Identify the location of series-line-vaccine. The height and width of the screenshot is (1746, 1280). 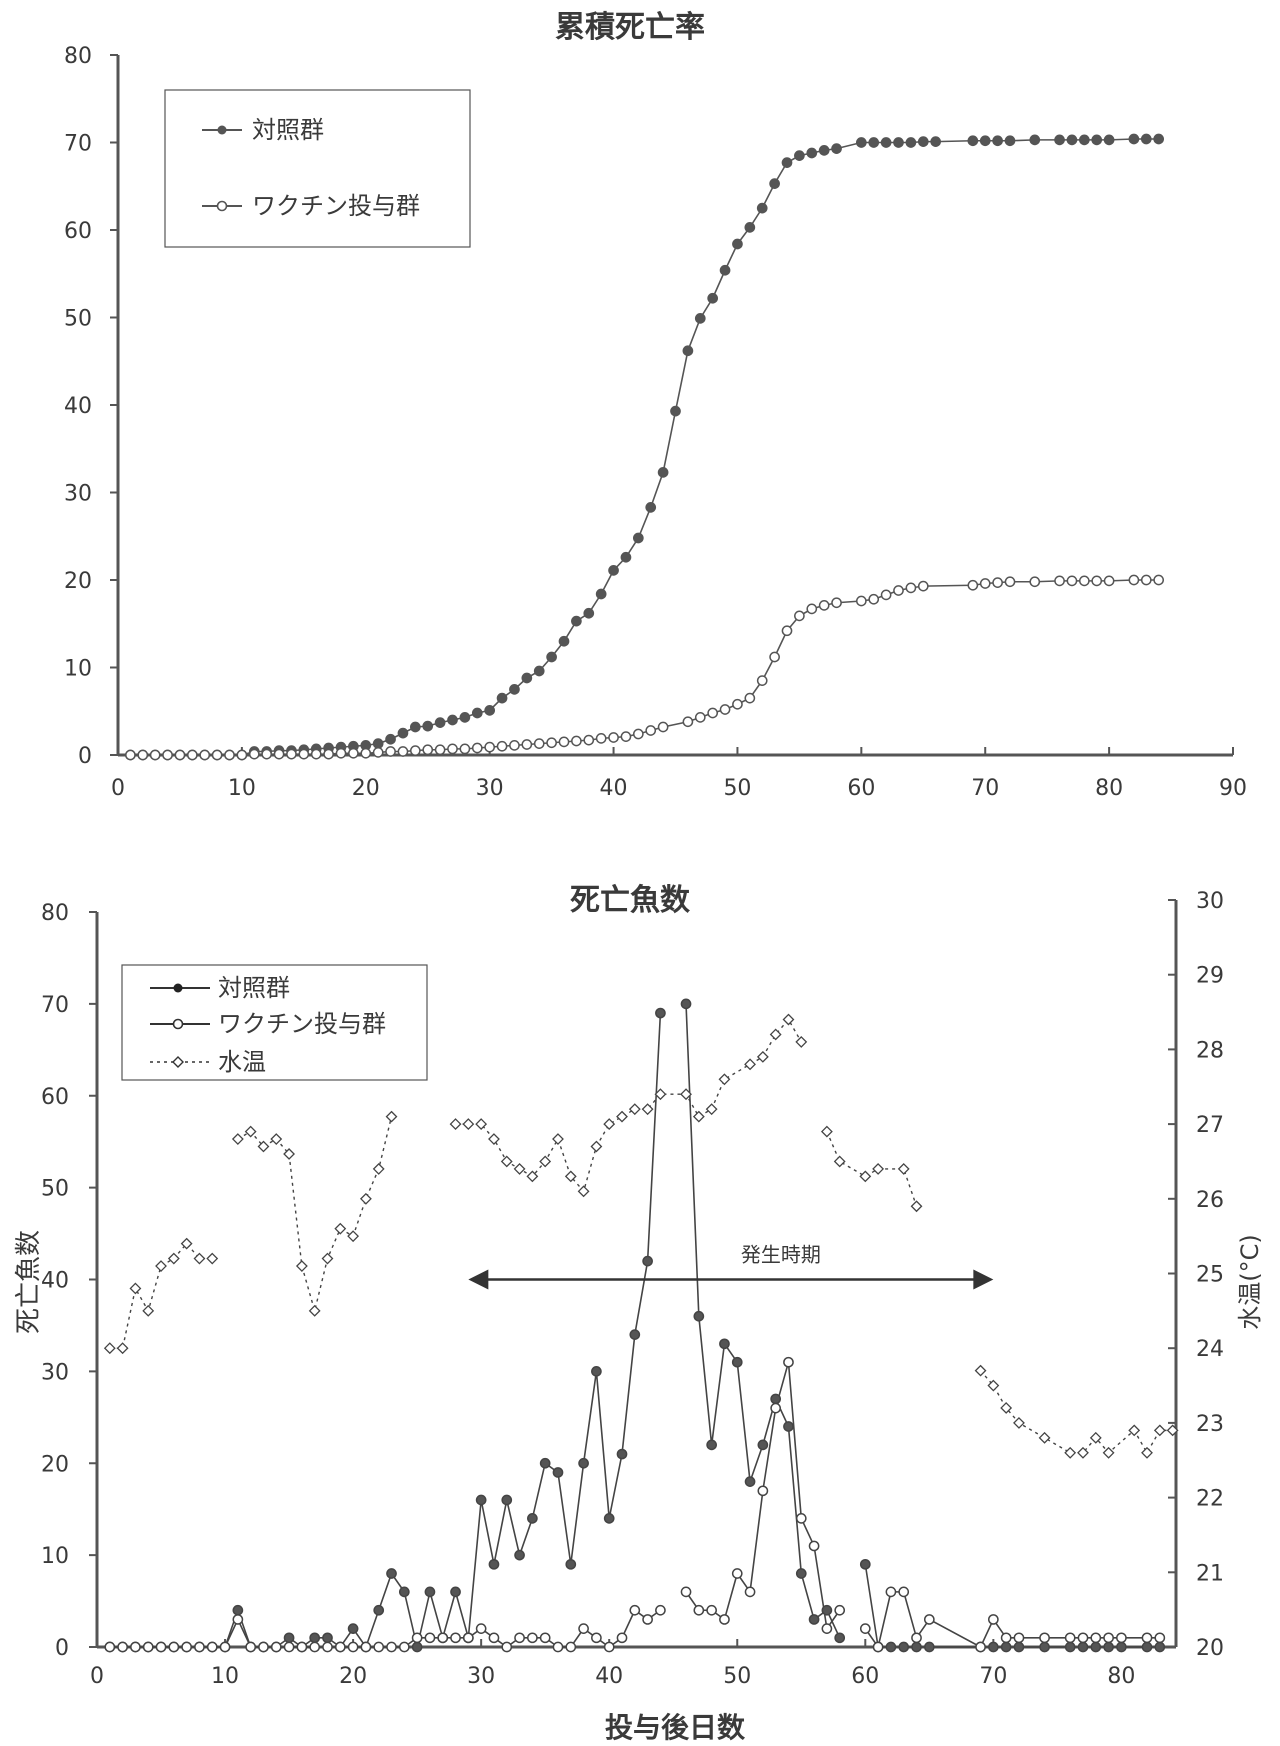
(644, 667).